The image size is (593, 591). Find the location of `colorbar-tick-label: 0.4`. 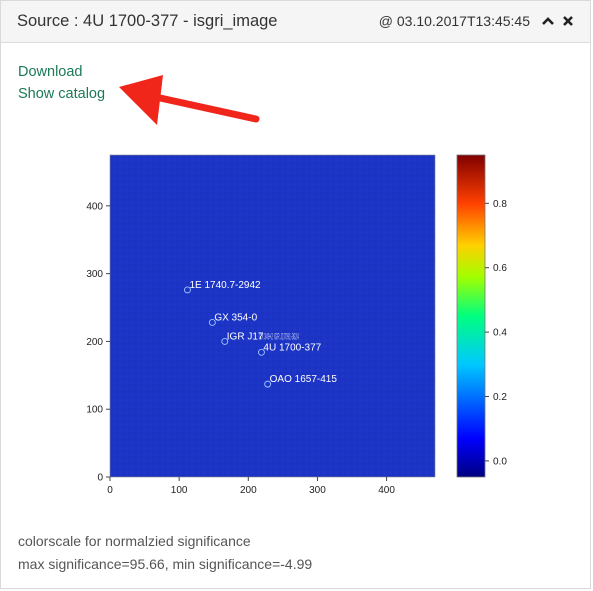

colorbar-tick-label: 0.4 is located at coordinates (500, 333).